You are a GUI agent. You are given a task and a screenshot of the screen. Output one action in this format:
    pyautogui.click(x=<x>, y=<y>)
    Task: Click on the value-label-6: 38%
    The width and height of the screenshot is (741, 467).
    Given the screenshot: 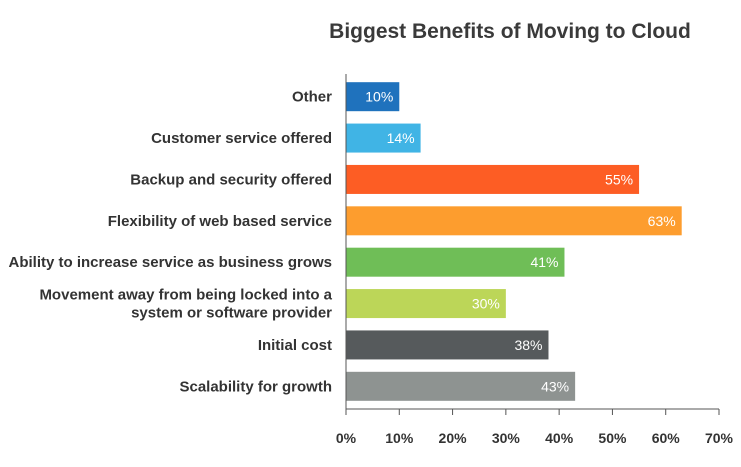 What is the action you would take?
    pyautogui.click(x=528, y=345)
    